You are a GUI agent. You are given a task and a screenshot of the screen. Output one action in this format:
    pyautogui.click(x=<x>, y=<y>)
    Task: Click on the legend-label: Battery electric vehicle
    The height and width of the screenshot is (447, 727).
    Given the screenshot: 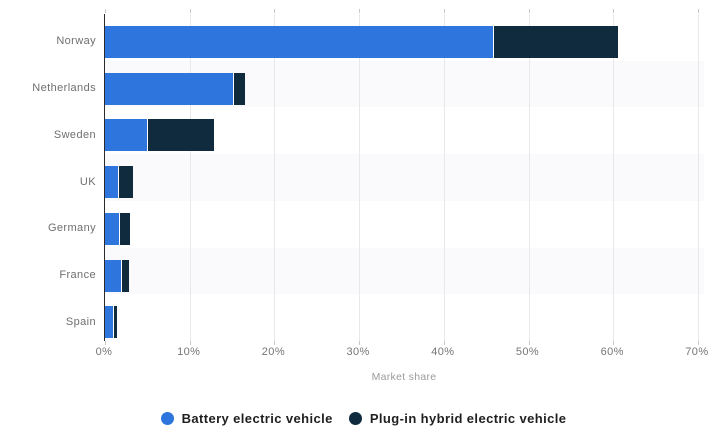 What is the action you would take?
    pyautogui.click(x=257, y=418)
    